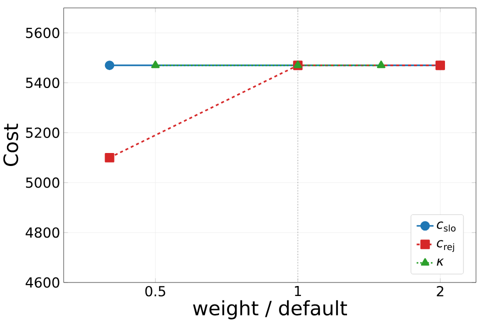 This screenshot has height=331, width=478. I want to click on legend-label: c$_{slo}$, so click(446, 227).